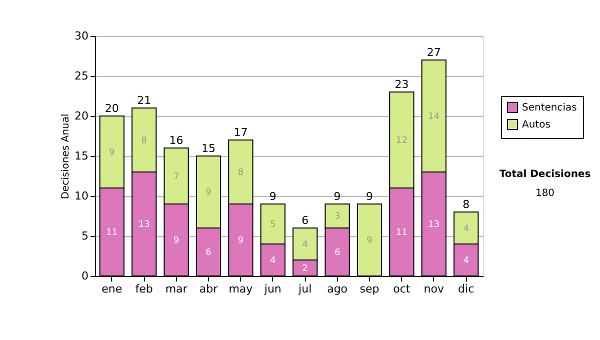  I want to click on total-label: 27, so click(433, 52).